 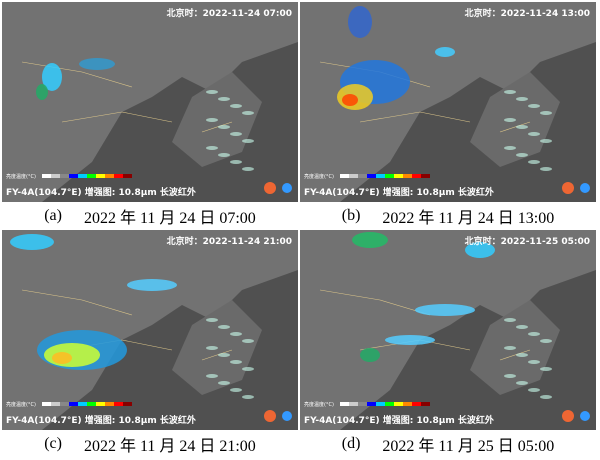 What do you see at coordinates (53, 215) in the screenshot?
I see `caption-label: (a)` at bounding box center [53, 215].